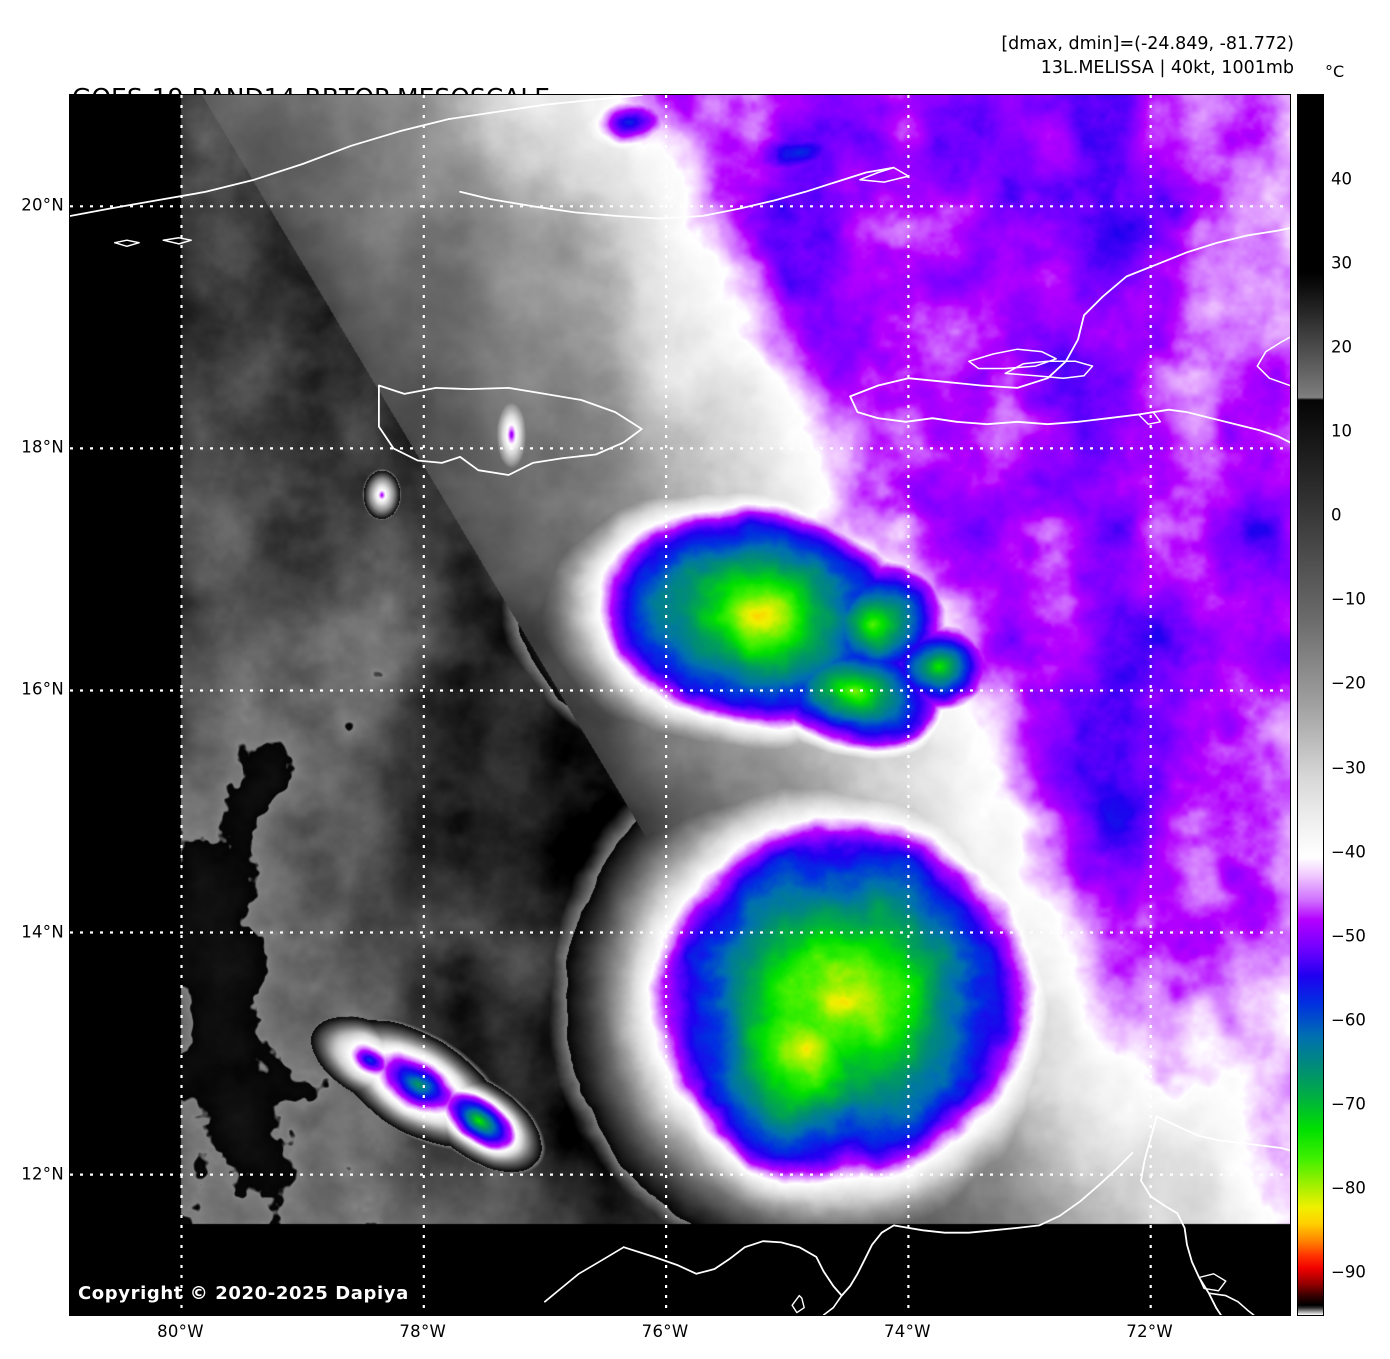  I want to click on colorbar-tick-minus30: −30, so click(1348, 768).